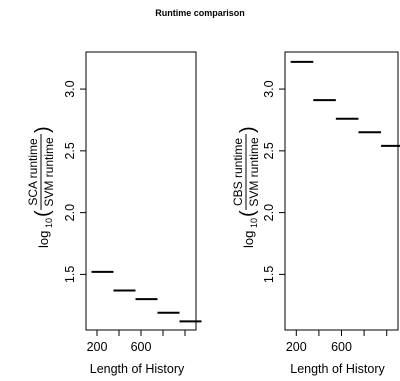 The height and width of the screenshot is (381, 400). What do you see at coordinates (246, 187) in the screenshot?
I see `y-axis-label: log 10( CBS runtime SVM runtime)` at bounding box center [246, 187].